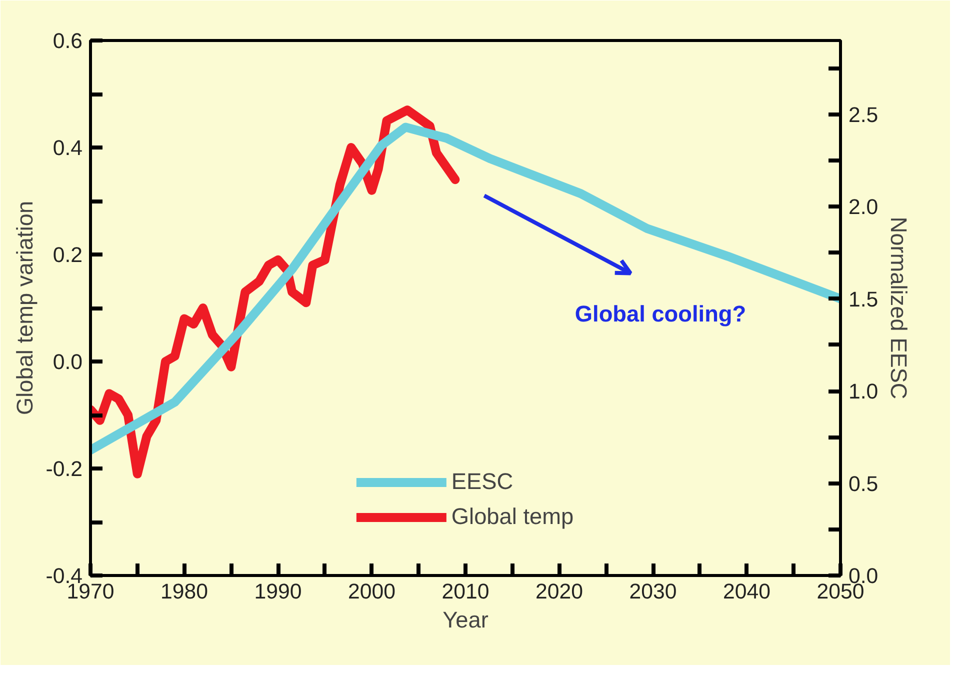 Image resolution: width=960 pixels, height=675 pixels. Describe the element at coordinates (67, 362) in the screenshot. I see `y-tick-label: 0.0` at that location.